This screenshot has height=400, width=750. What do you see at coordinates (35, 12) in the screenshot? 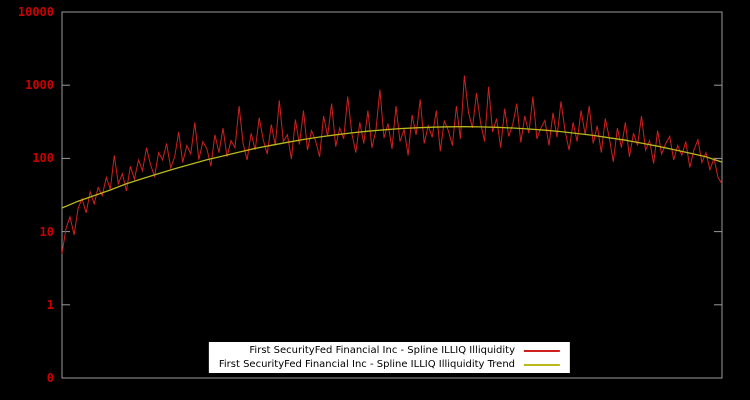
I see `y-axis-label-10000: 10000` at bounding box center [35, 12].